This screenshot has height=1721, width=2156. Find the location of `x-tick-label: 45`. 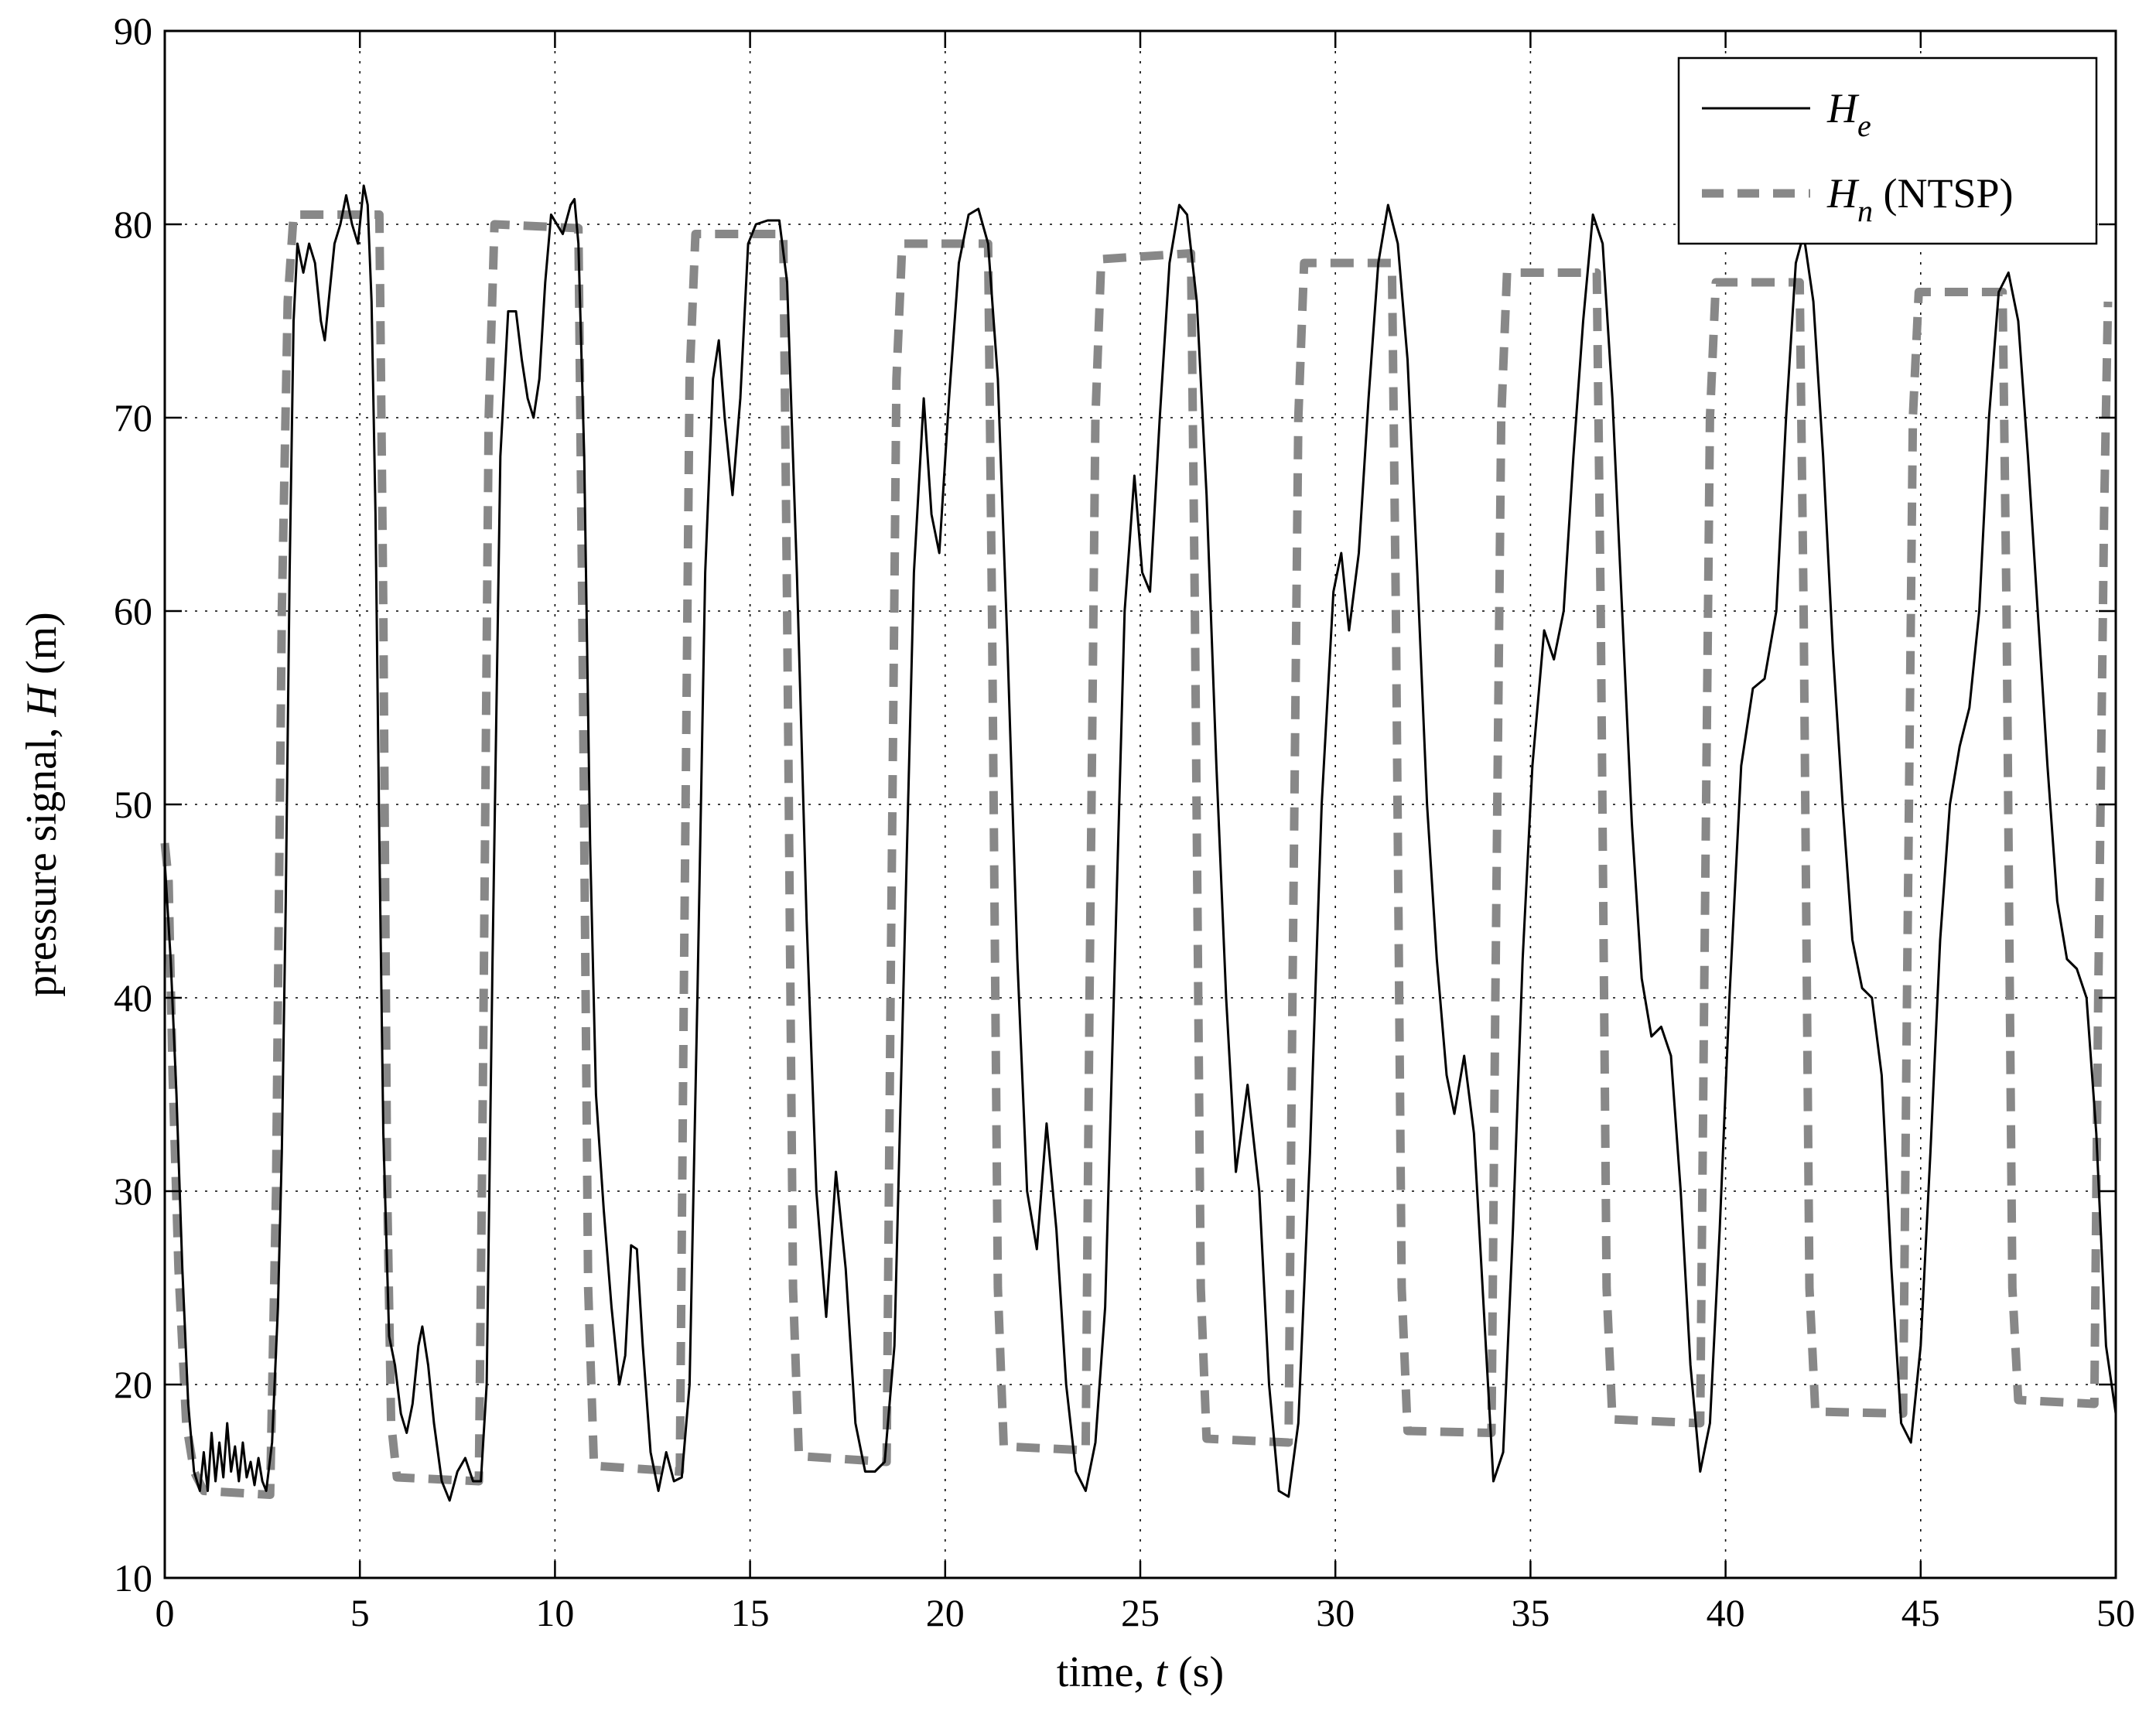

x-tick-label: 45 is located at coordinates (1920, 1613).